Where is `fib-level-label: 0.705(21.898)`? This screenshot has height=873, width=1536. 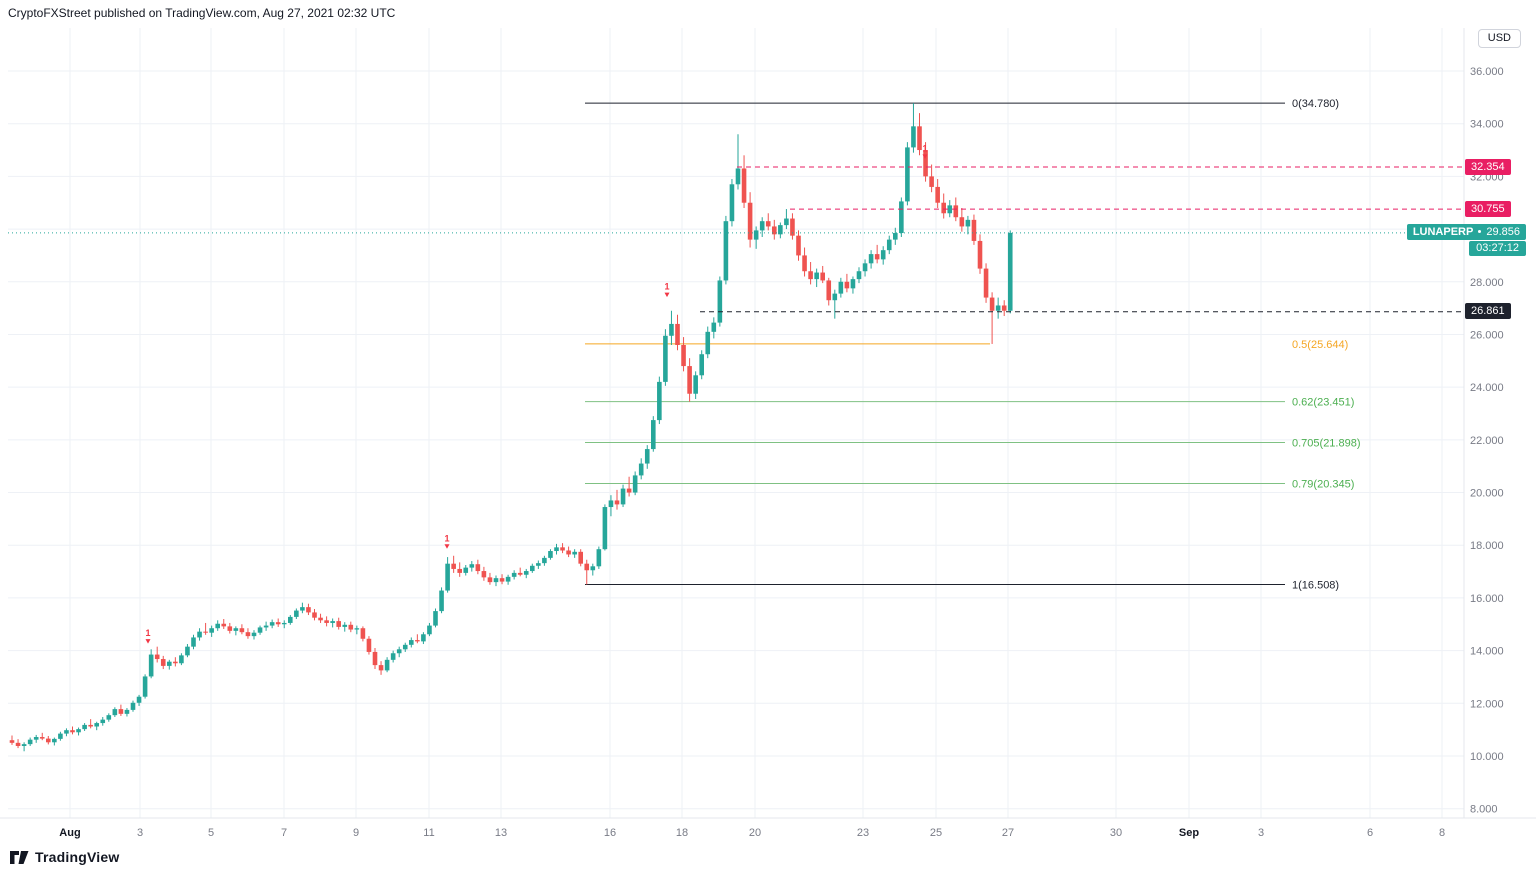
fib-level-label: 0.705(21.898) is located at coordinates (1326, 444).